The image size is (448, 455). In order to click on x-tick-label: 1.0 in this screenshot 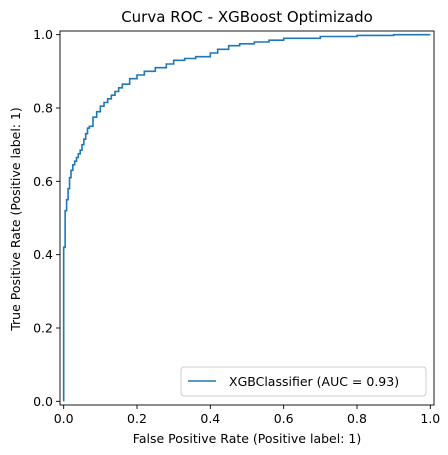, I will do `click(430, 418)`.